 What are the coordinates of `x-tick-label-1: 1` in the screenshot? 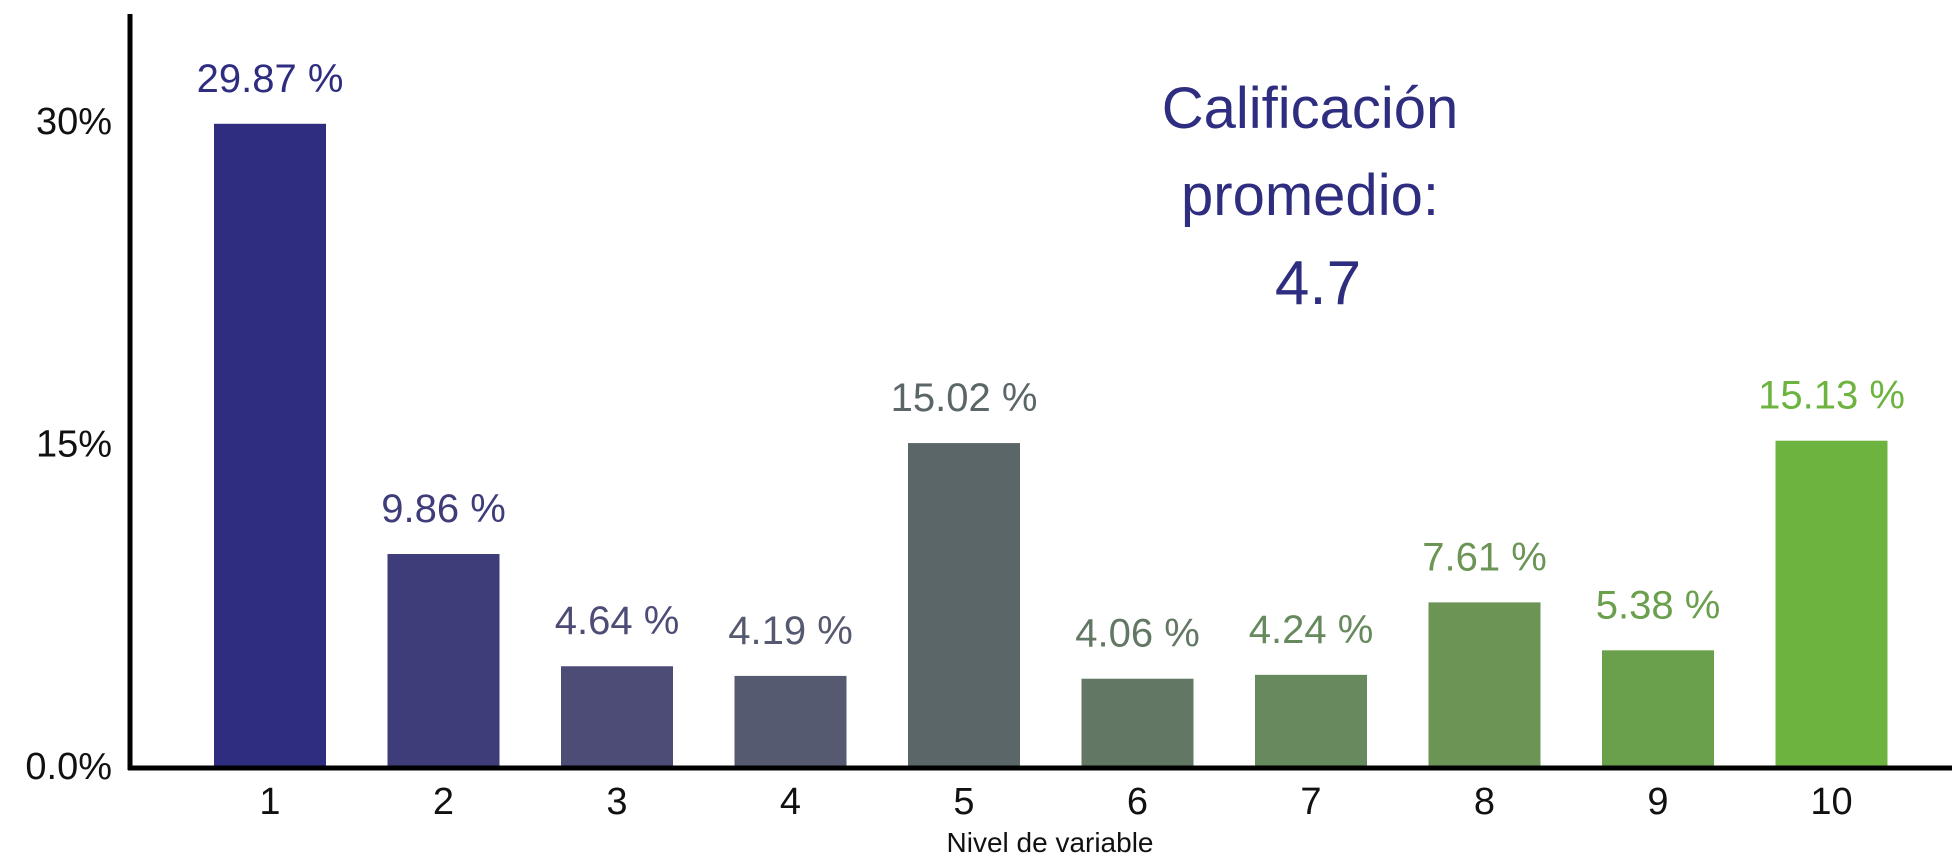 It's located at (269, 802).